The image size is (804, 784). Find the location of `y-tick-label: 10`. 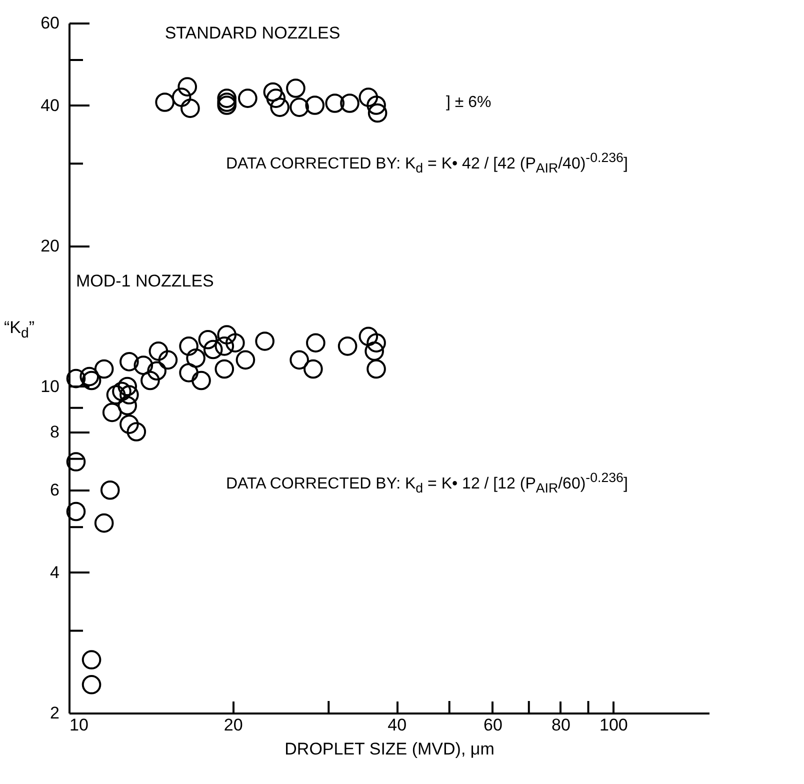

y-tick-label: 10 is located at coordinates (50, 386).